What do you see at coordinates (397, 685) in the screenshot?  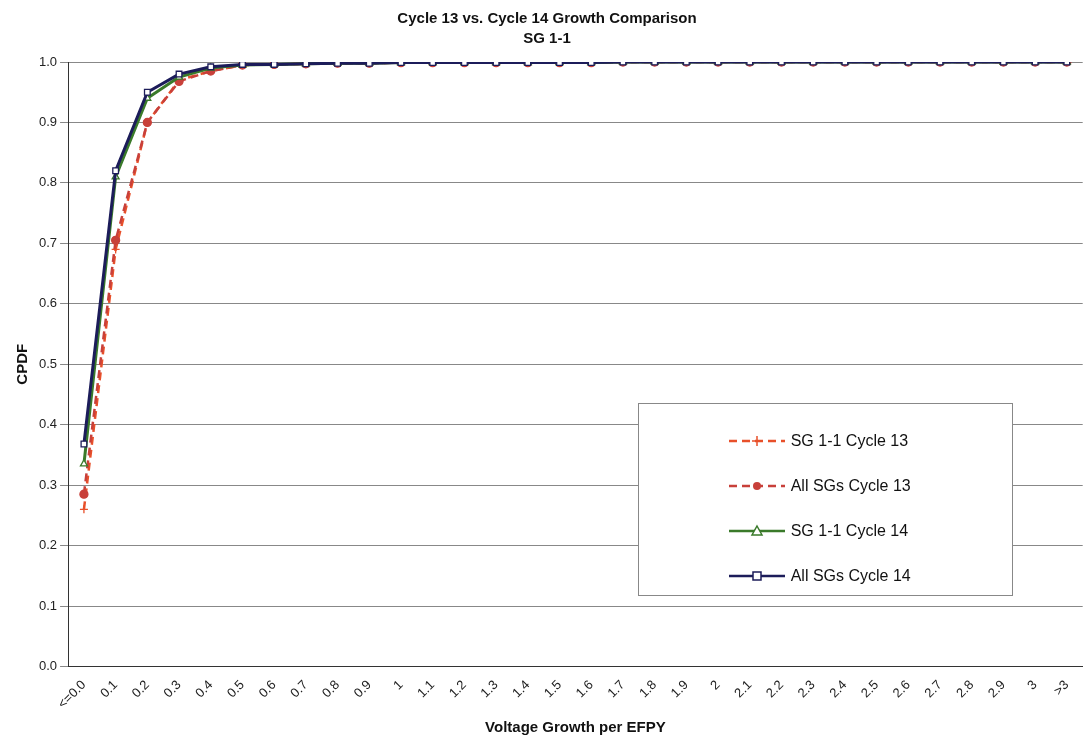 I see `x-tick-label: 1` at bounding box center [397, 685].